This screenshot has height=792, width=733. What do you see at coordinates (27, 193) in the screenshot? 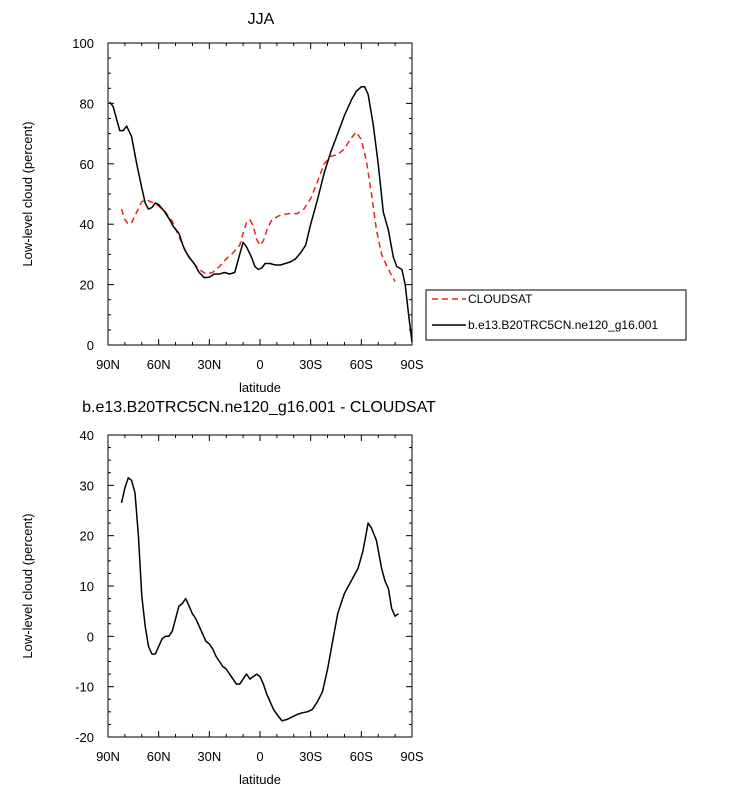
I see `top-y-axis-label: Low-level cloud (percent)` at bounding box center [27, 193].